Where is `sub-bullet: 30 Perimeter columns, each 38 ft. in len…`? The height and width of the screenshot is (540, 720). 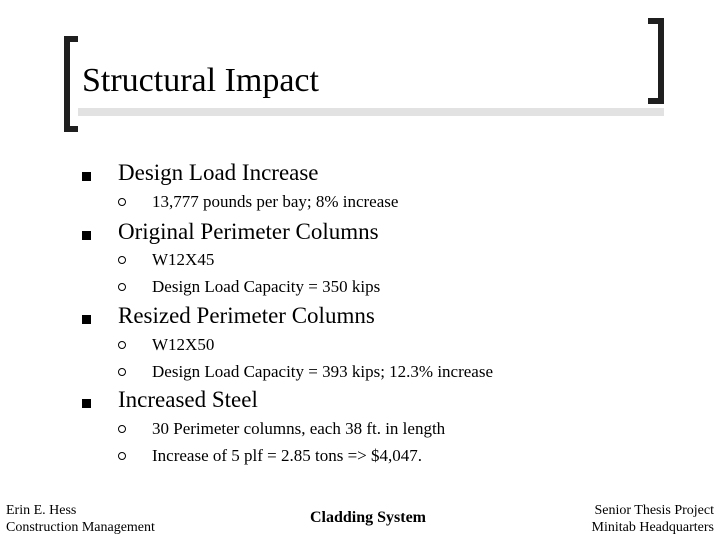
sub-bullet: 30 Perimeter columns, each 38 ft. in len… is located at coordinates (299, 428).